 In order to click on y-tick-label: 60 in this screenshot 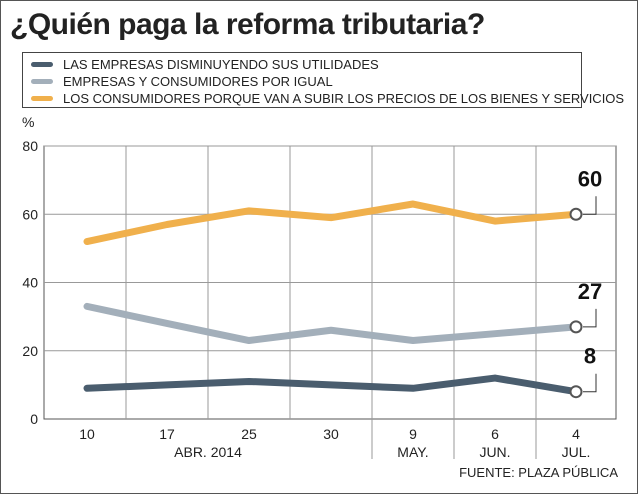, I will do `click(30, 214)`.